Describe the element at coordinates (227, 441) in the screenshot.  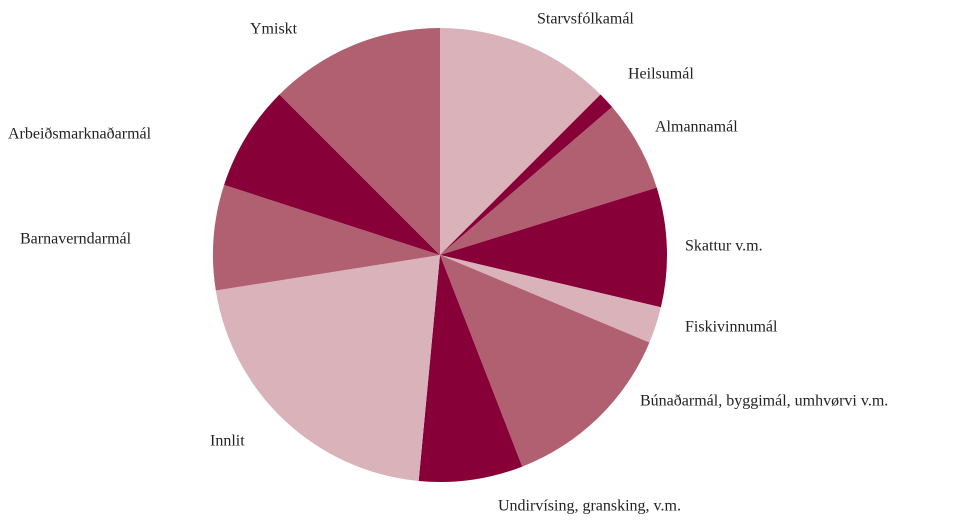
I see `slice-label: Innlit` at that location.